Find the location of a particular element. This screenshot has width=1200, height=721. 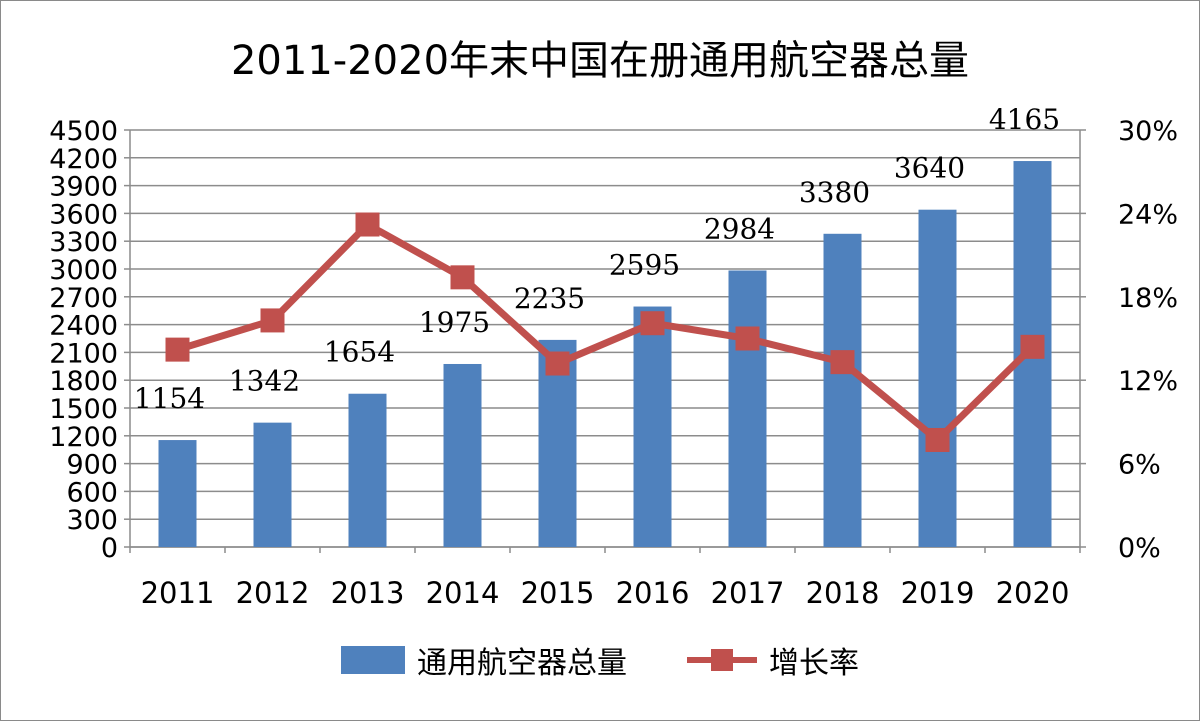

bar-data-label: 3640 is located at coordinates (929, 168).